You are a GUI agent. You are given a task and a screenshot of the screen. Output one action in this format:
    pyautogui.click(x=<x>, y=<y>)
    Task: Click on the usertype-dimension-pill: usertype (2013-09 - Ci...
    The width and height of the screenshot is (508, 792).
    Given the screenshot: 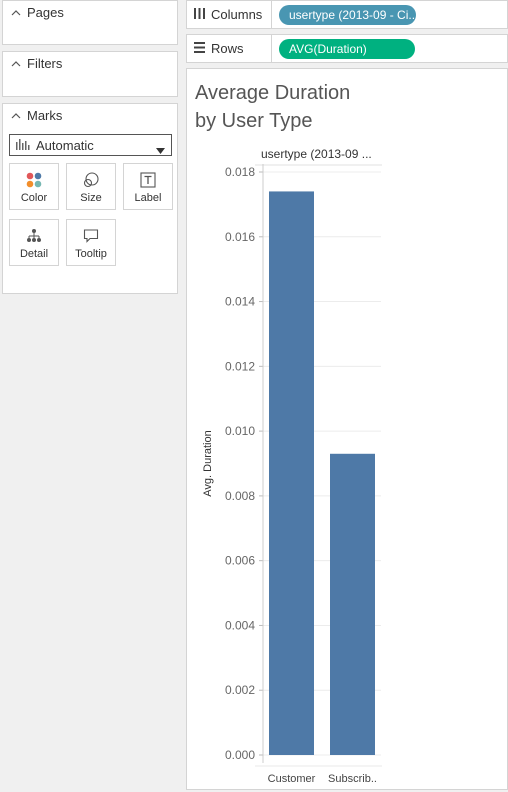 What is the action you would take?
    pyautogui.click(x=347, y=15)
    